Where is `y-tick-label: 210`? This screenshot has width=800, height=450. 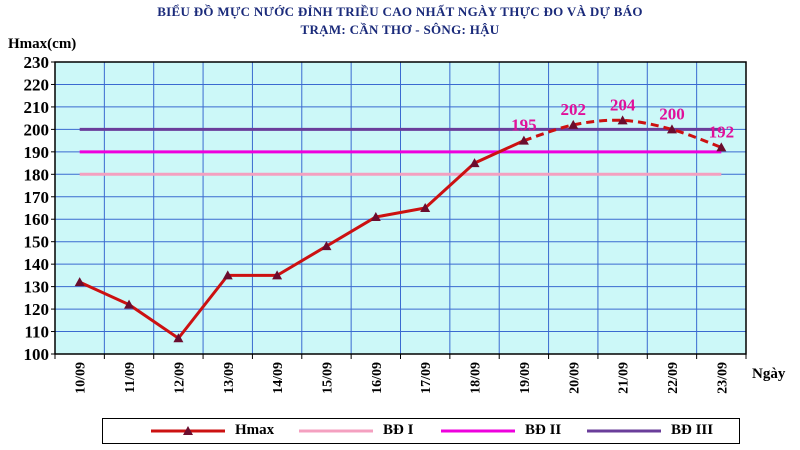 y-tick-label: 210 is located at coordinates (37, 107).